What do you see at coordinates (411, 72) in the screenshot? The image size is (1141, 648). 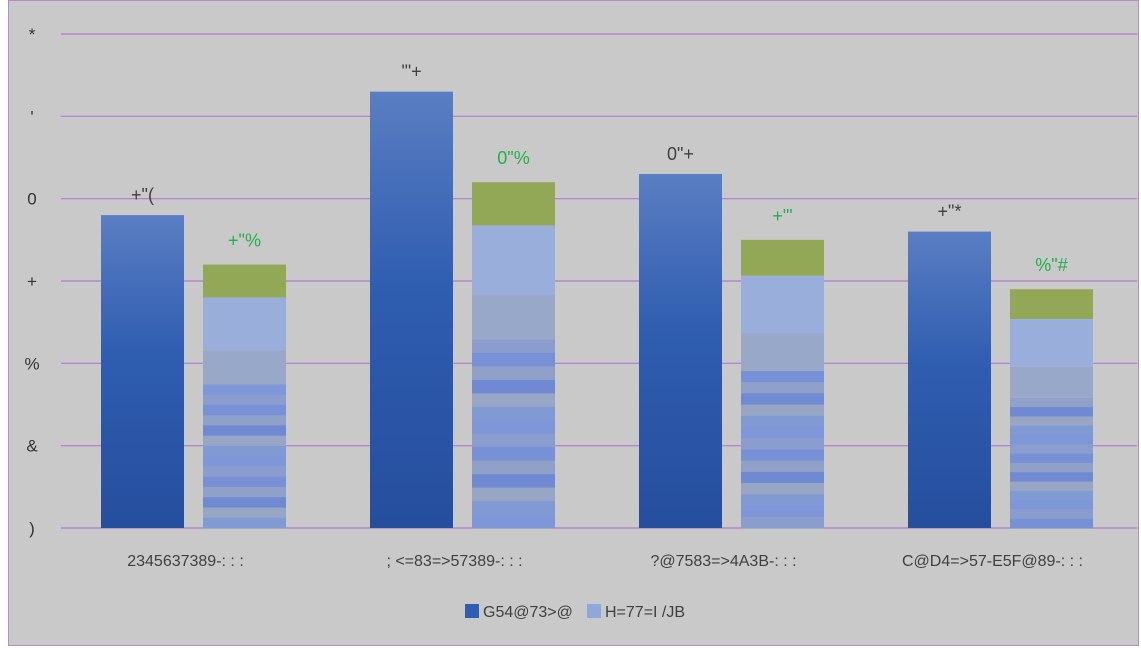 I see `data-label-series-1: '"+` at bounding box center [411, 72].